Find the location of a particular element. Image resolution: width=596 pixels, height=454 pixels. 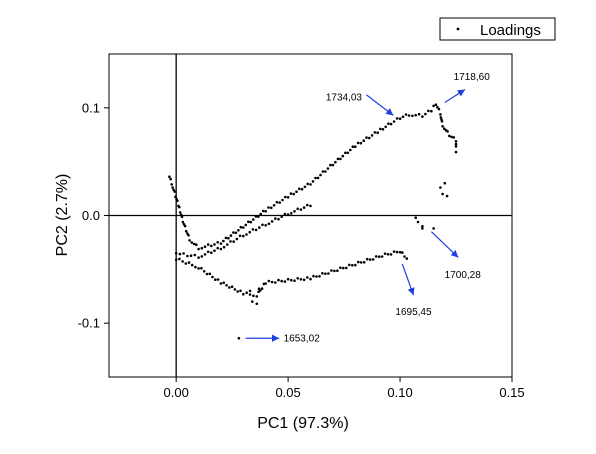

x-tick-label: 0.05 is located at coordinates (287, 392).